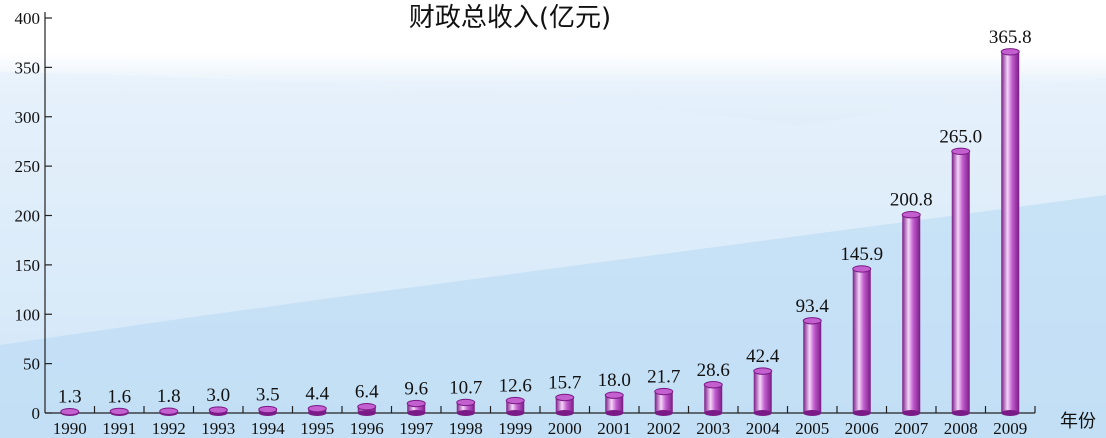  I want to click on x-tick-label: 1994, so click(268, 428).